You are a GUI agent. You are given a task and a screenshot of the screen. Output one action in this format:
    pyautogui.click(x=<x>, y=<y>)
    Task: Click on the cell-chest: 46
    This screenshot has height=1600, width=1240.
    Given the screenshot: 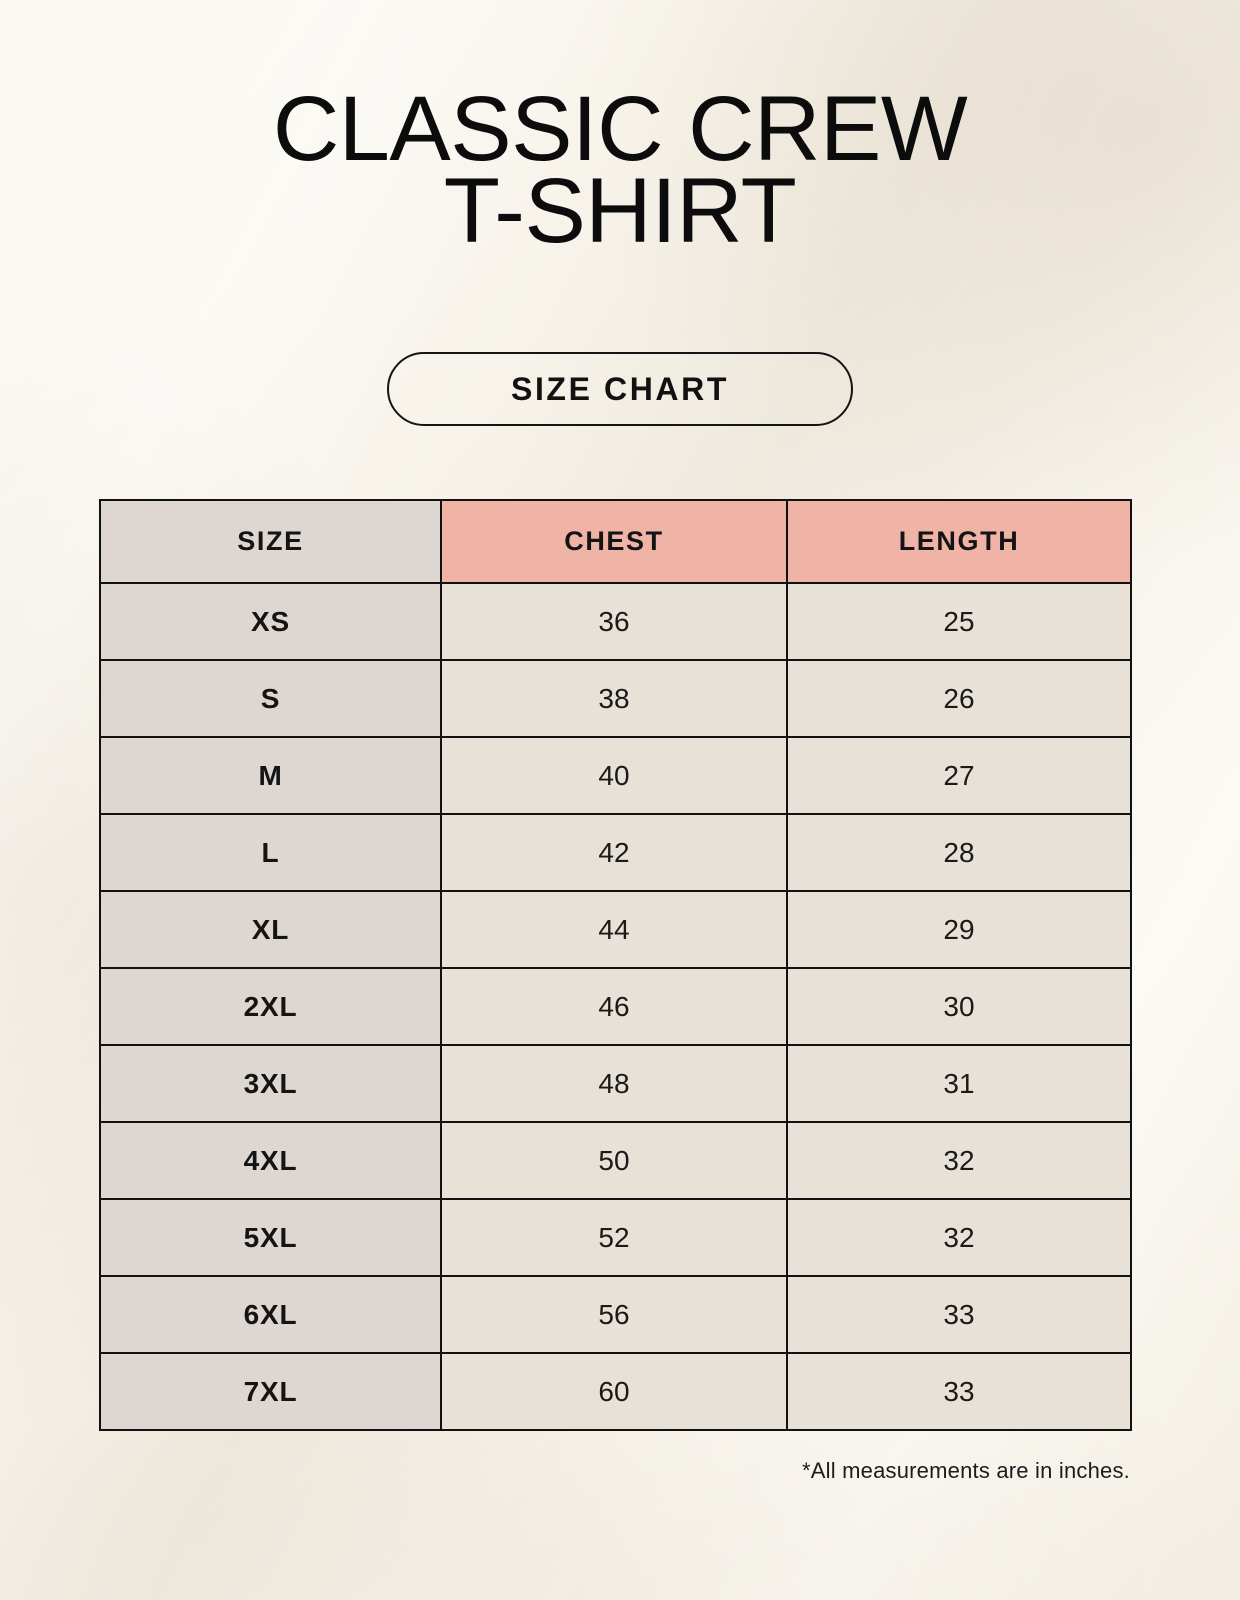 What is the action you would take?
    pyautogui.click(x=614, y=1006)
    